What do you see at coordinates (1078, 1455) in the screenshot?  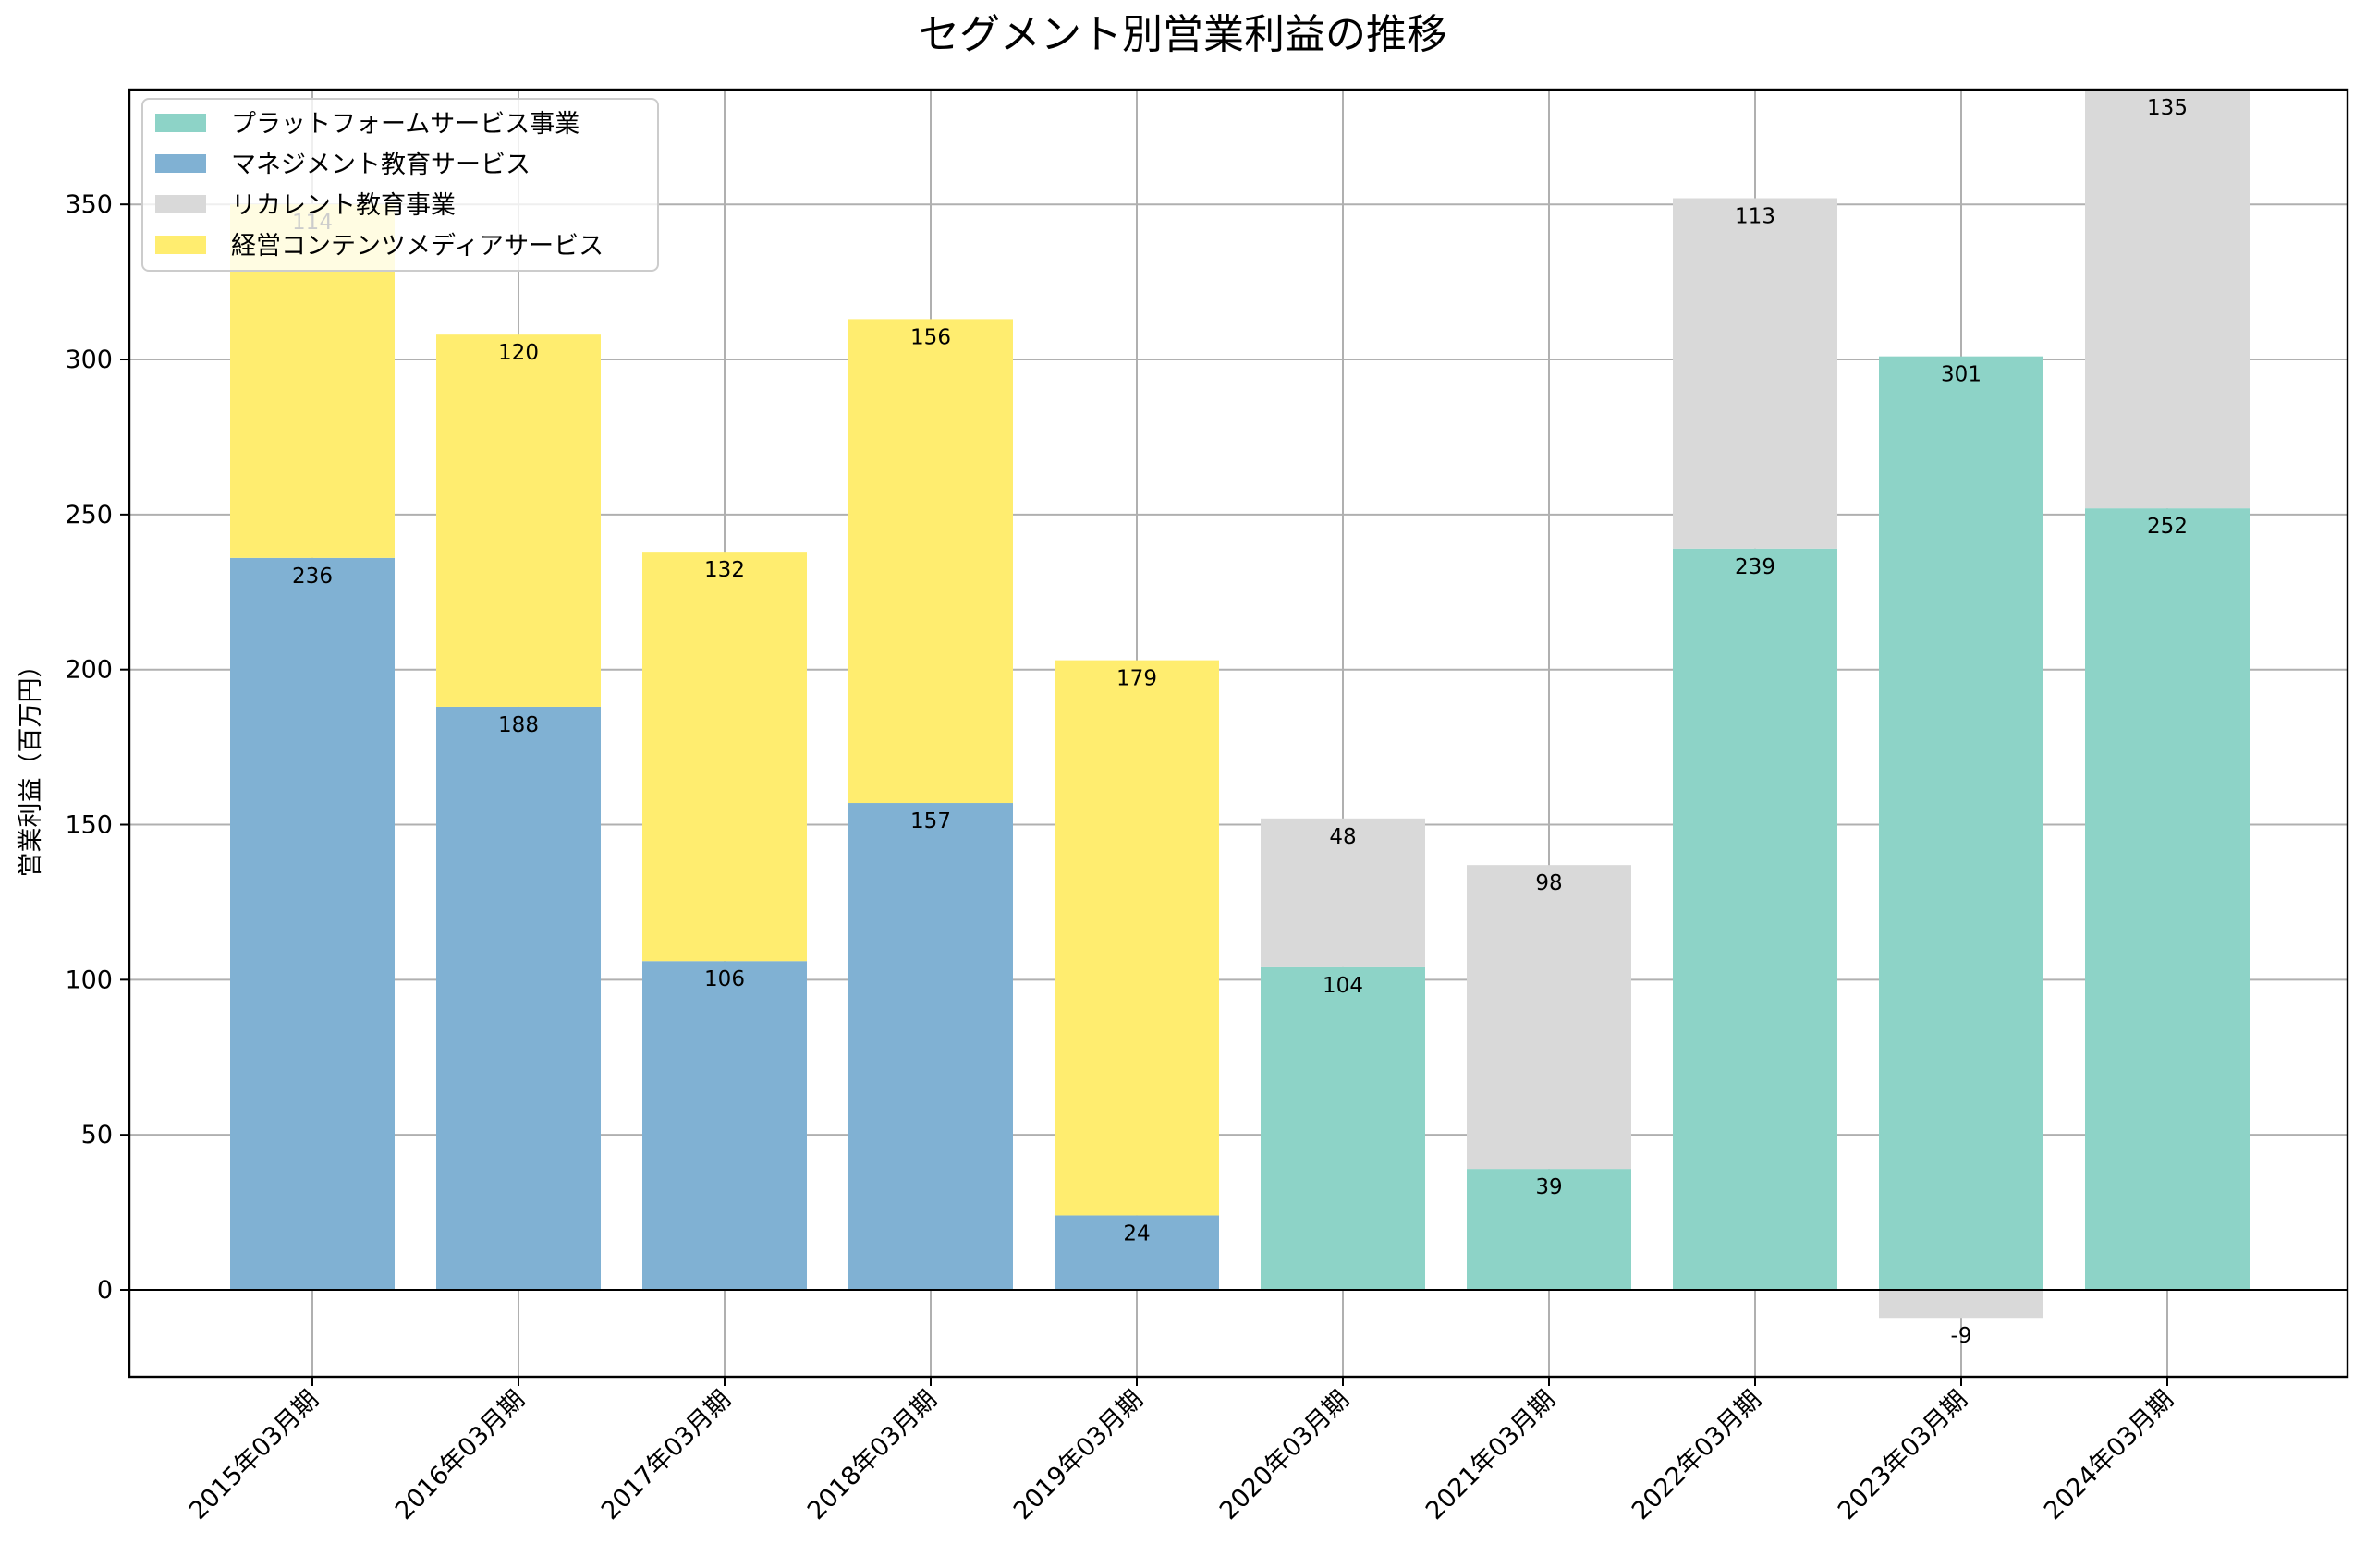 I see `x-tick-label: 2019年03月期` at bounding box center [1078, 1455].